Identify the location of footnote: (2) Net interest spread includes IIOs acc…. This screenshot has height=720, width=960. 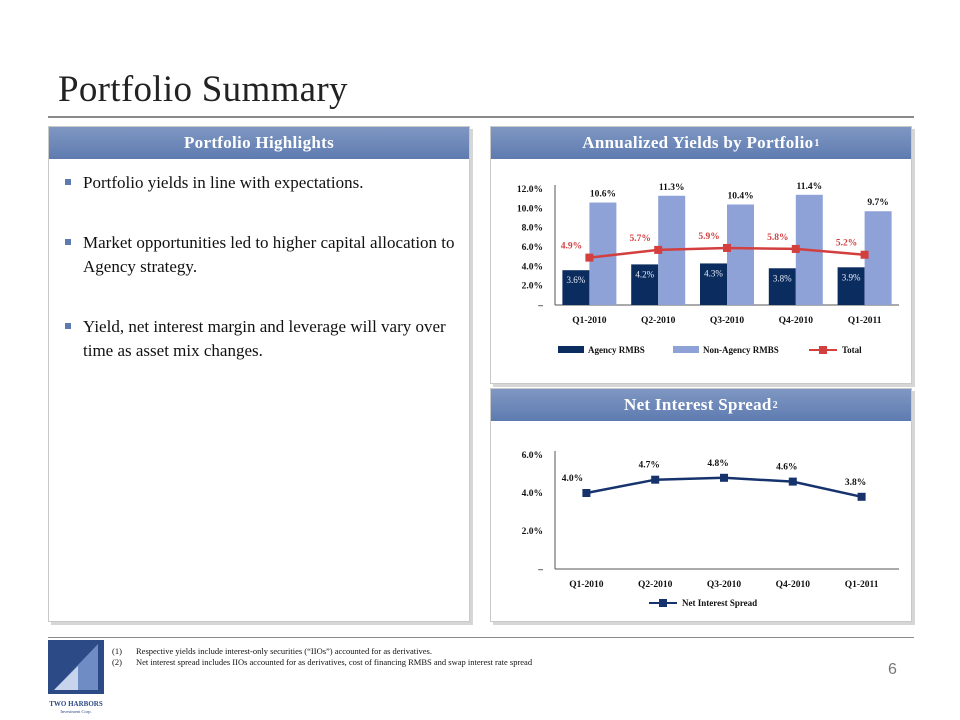
(322, 662).